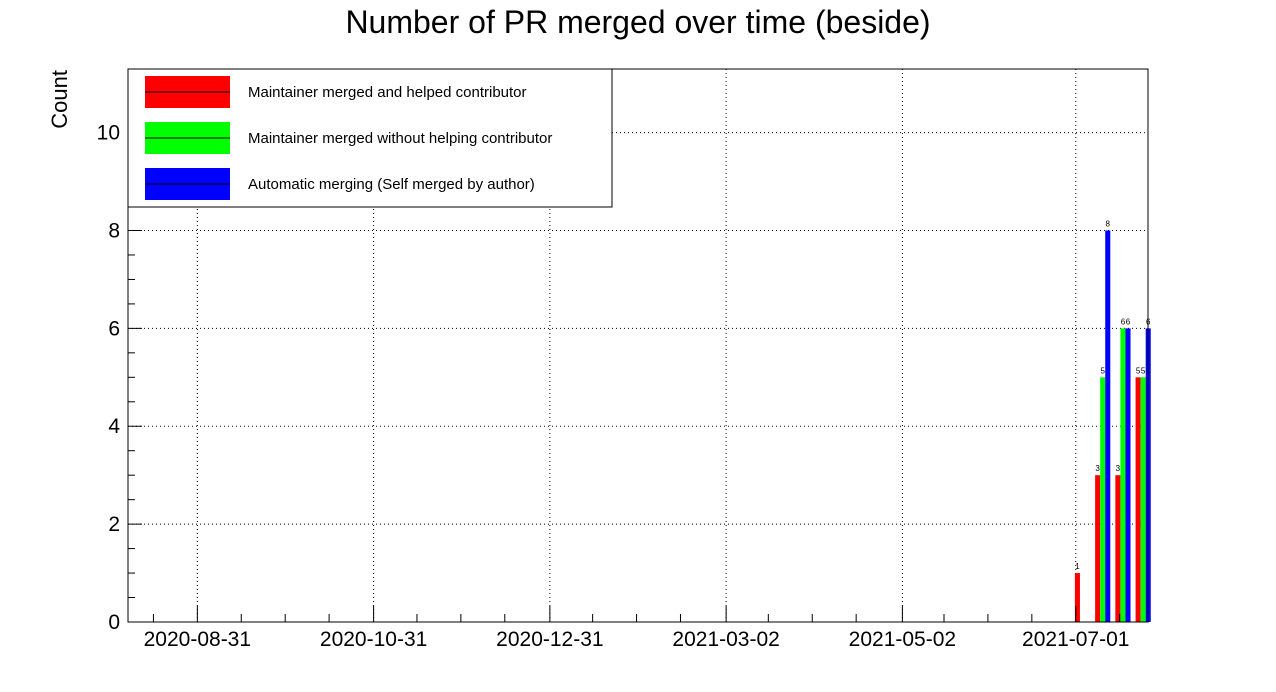 Image resolution: width=1276 pixels, height=692 pixels. Describe the element at coordinates (637, 22) in the screenshot. I see `chart-title: Number of PR merged over time (beside)` at that location.